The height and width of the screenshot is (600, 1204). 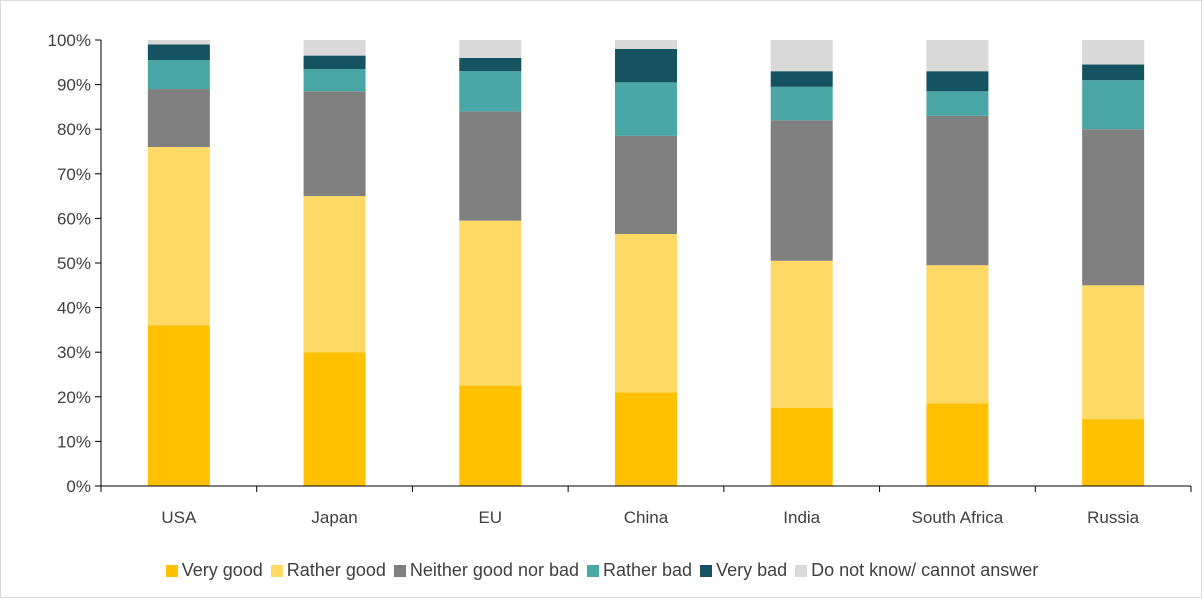 I want to click on legend-item: Very good, so click(x=214, y=570).